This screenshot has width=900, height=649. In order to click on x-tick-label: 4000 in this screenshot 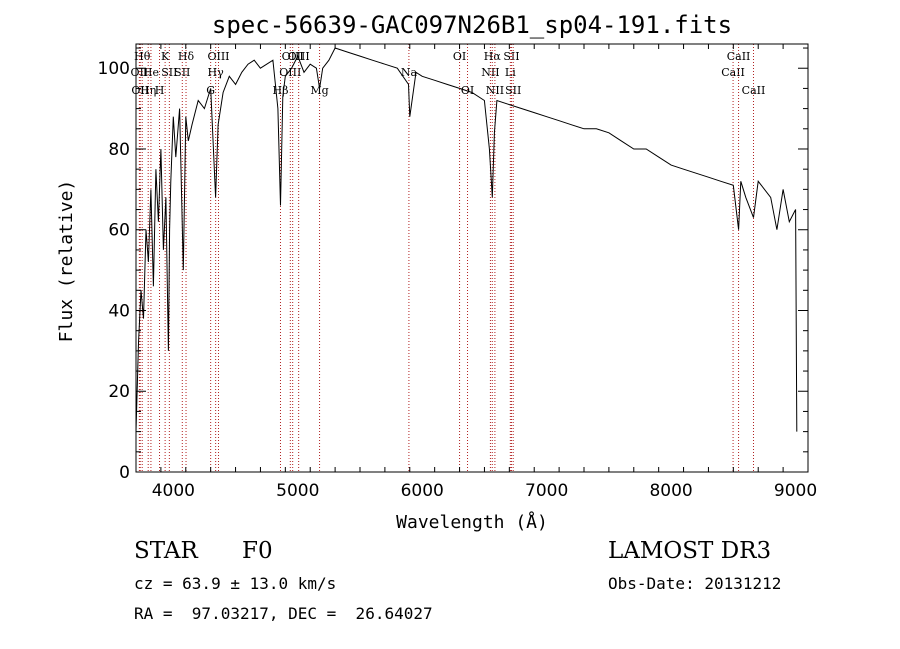, I will do `click(173, 491)`.